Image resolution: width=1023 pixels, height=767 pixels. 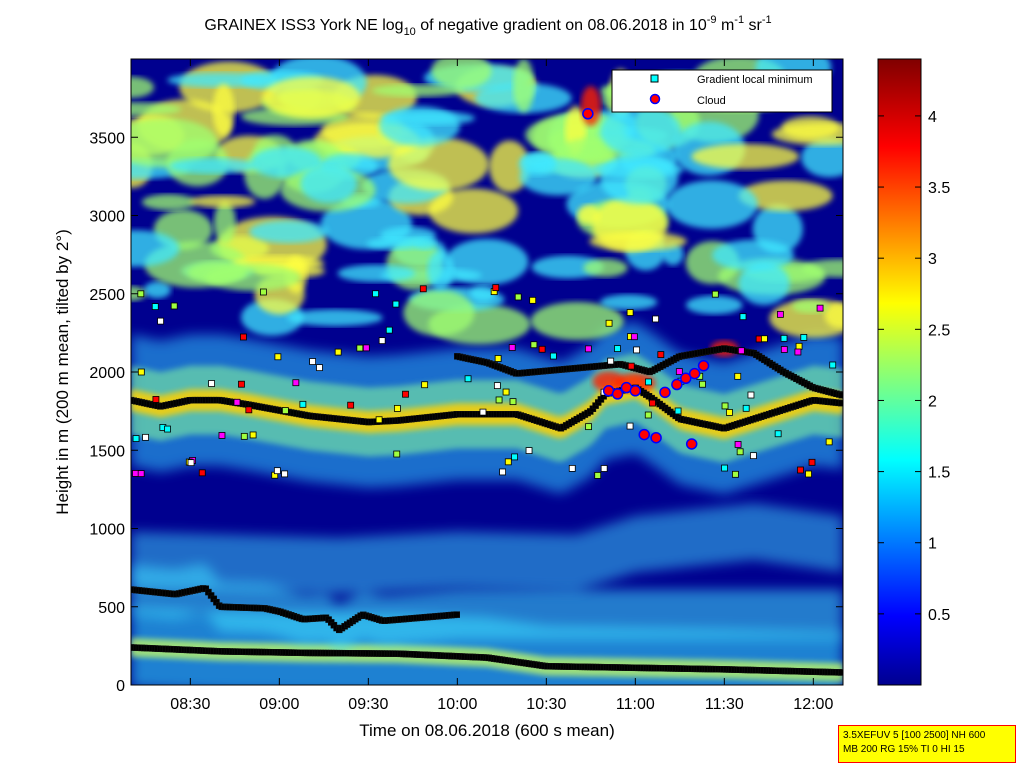 I want to click on x-axis-label: Time on 08.06.2018 (600 s mean), so click(x=486, y=730).